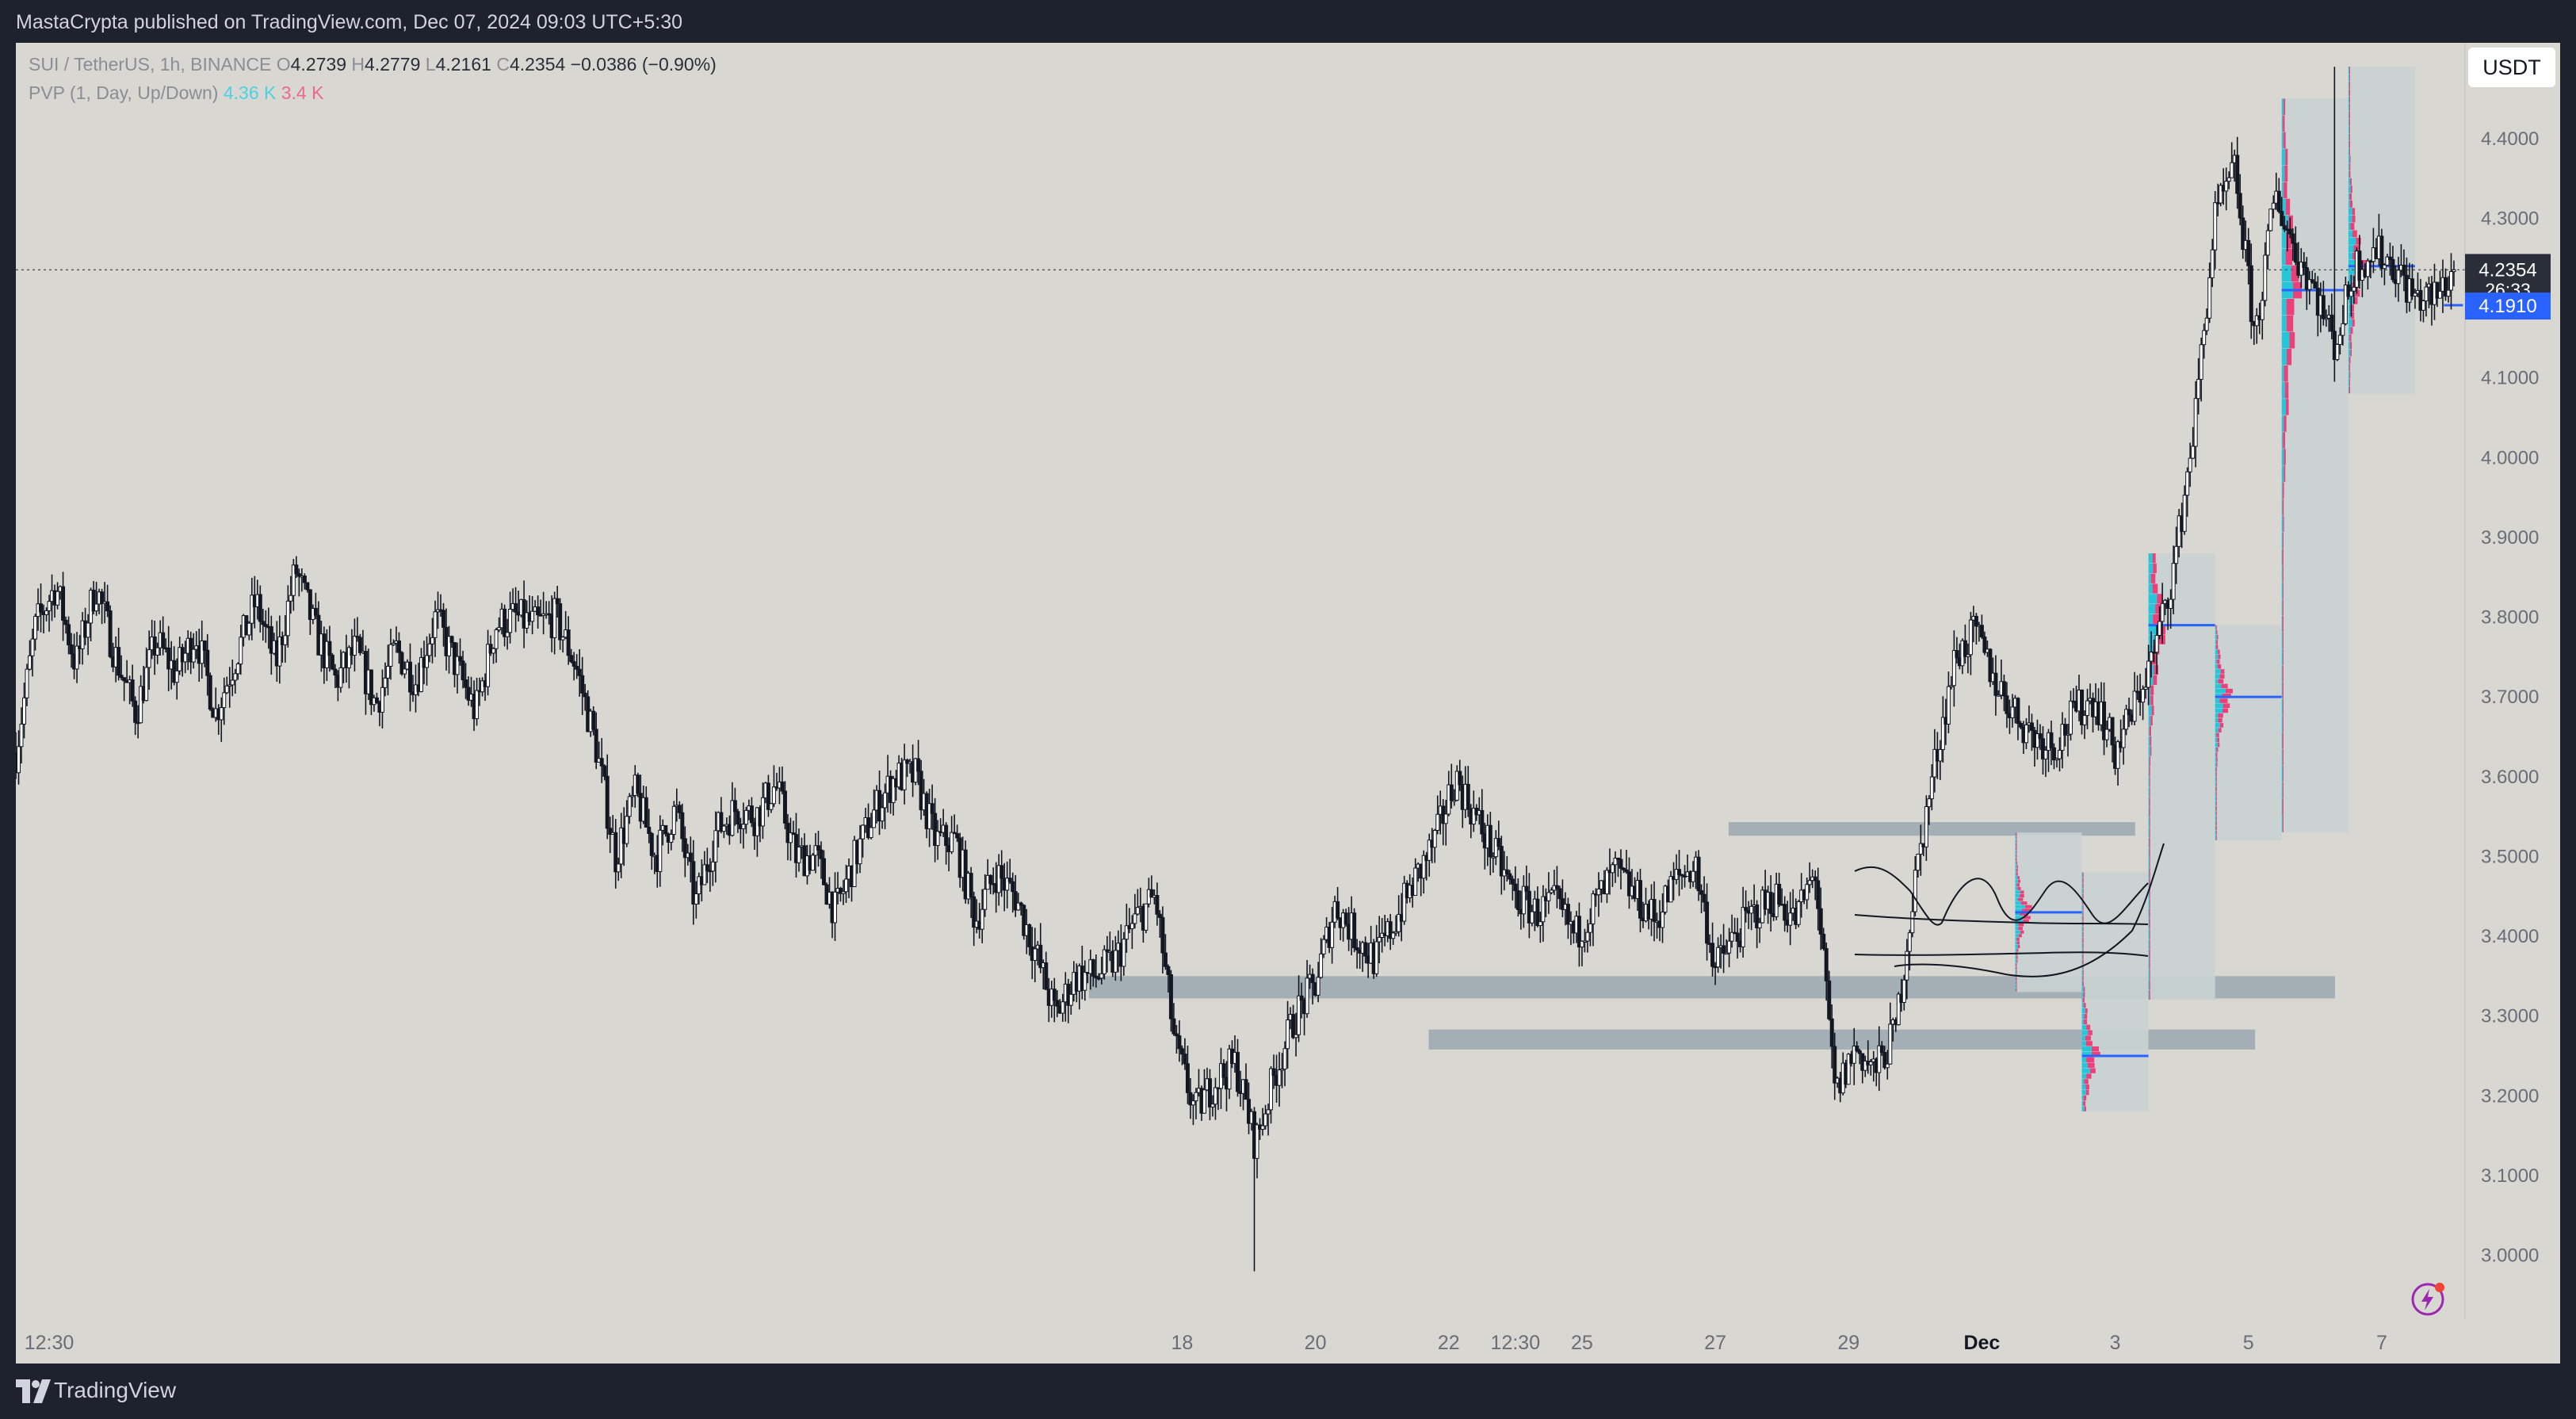 This screenshot has height=1419, width=2576. Describe the element at coordinates (430, 64) in the screenshot. I see `low-label: L` at that location.